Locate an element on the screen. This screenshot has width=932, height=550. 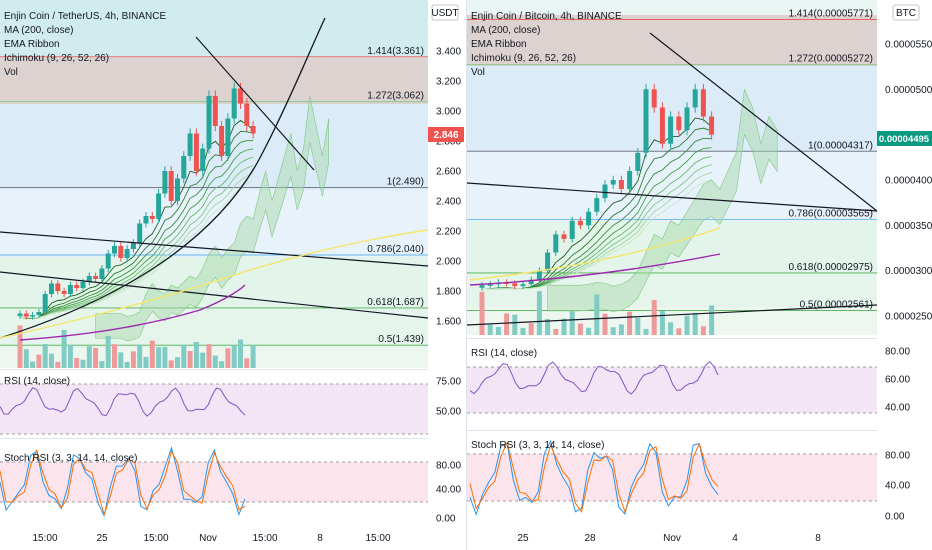
right-stoch-tick: 80.00 is located at coordinates (897, 456).